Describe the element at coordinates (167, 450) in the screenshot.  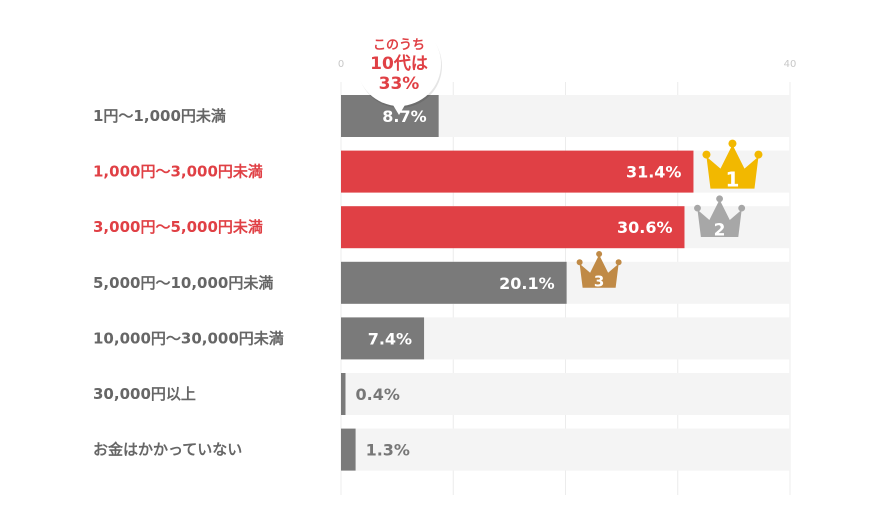
I see `category-label: お金はかかっていない` at that location.